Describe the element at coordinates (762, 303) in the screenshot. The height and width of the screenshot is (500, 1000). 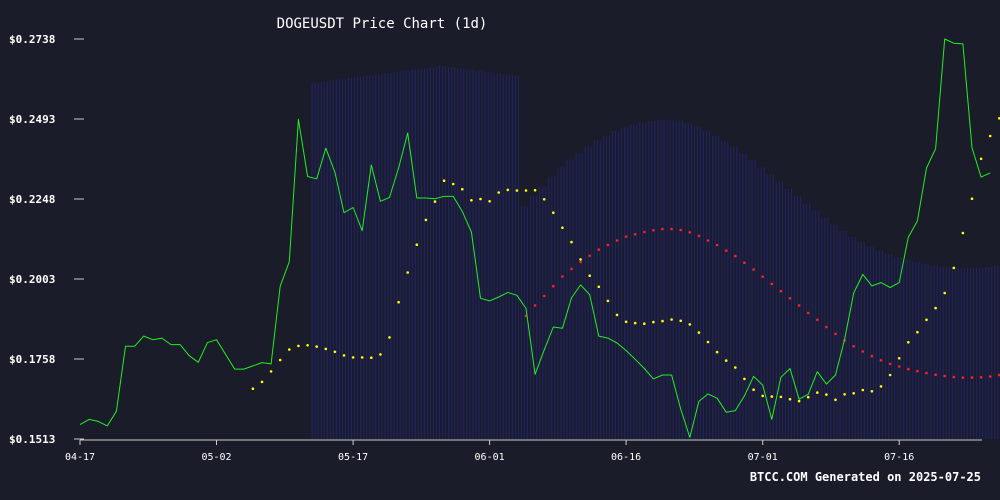
I see `ma-long-series` at that location.